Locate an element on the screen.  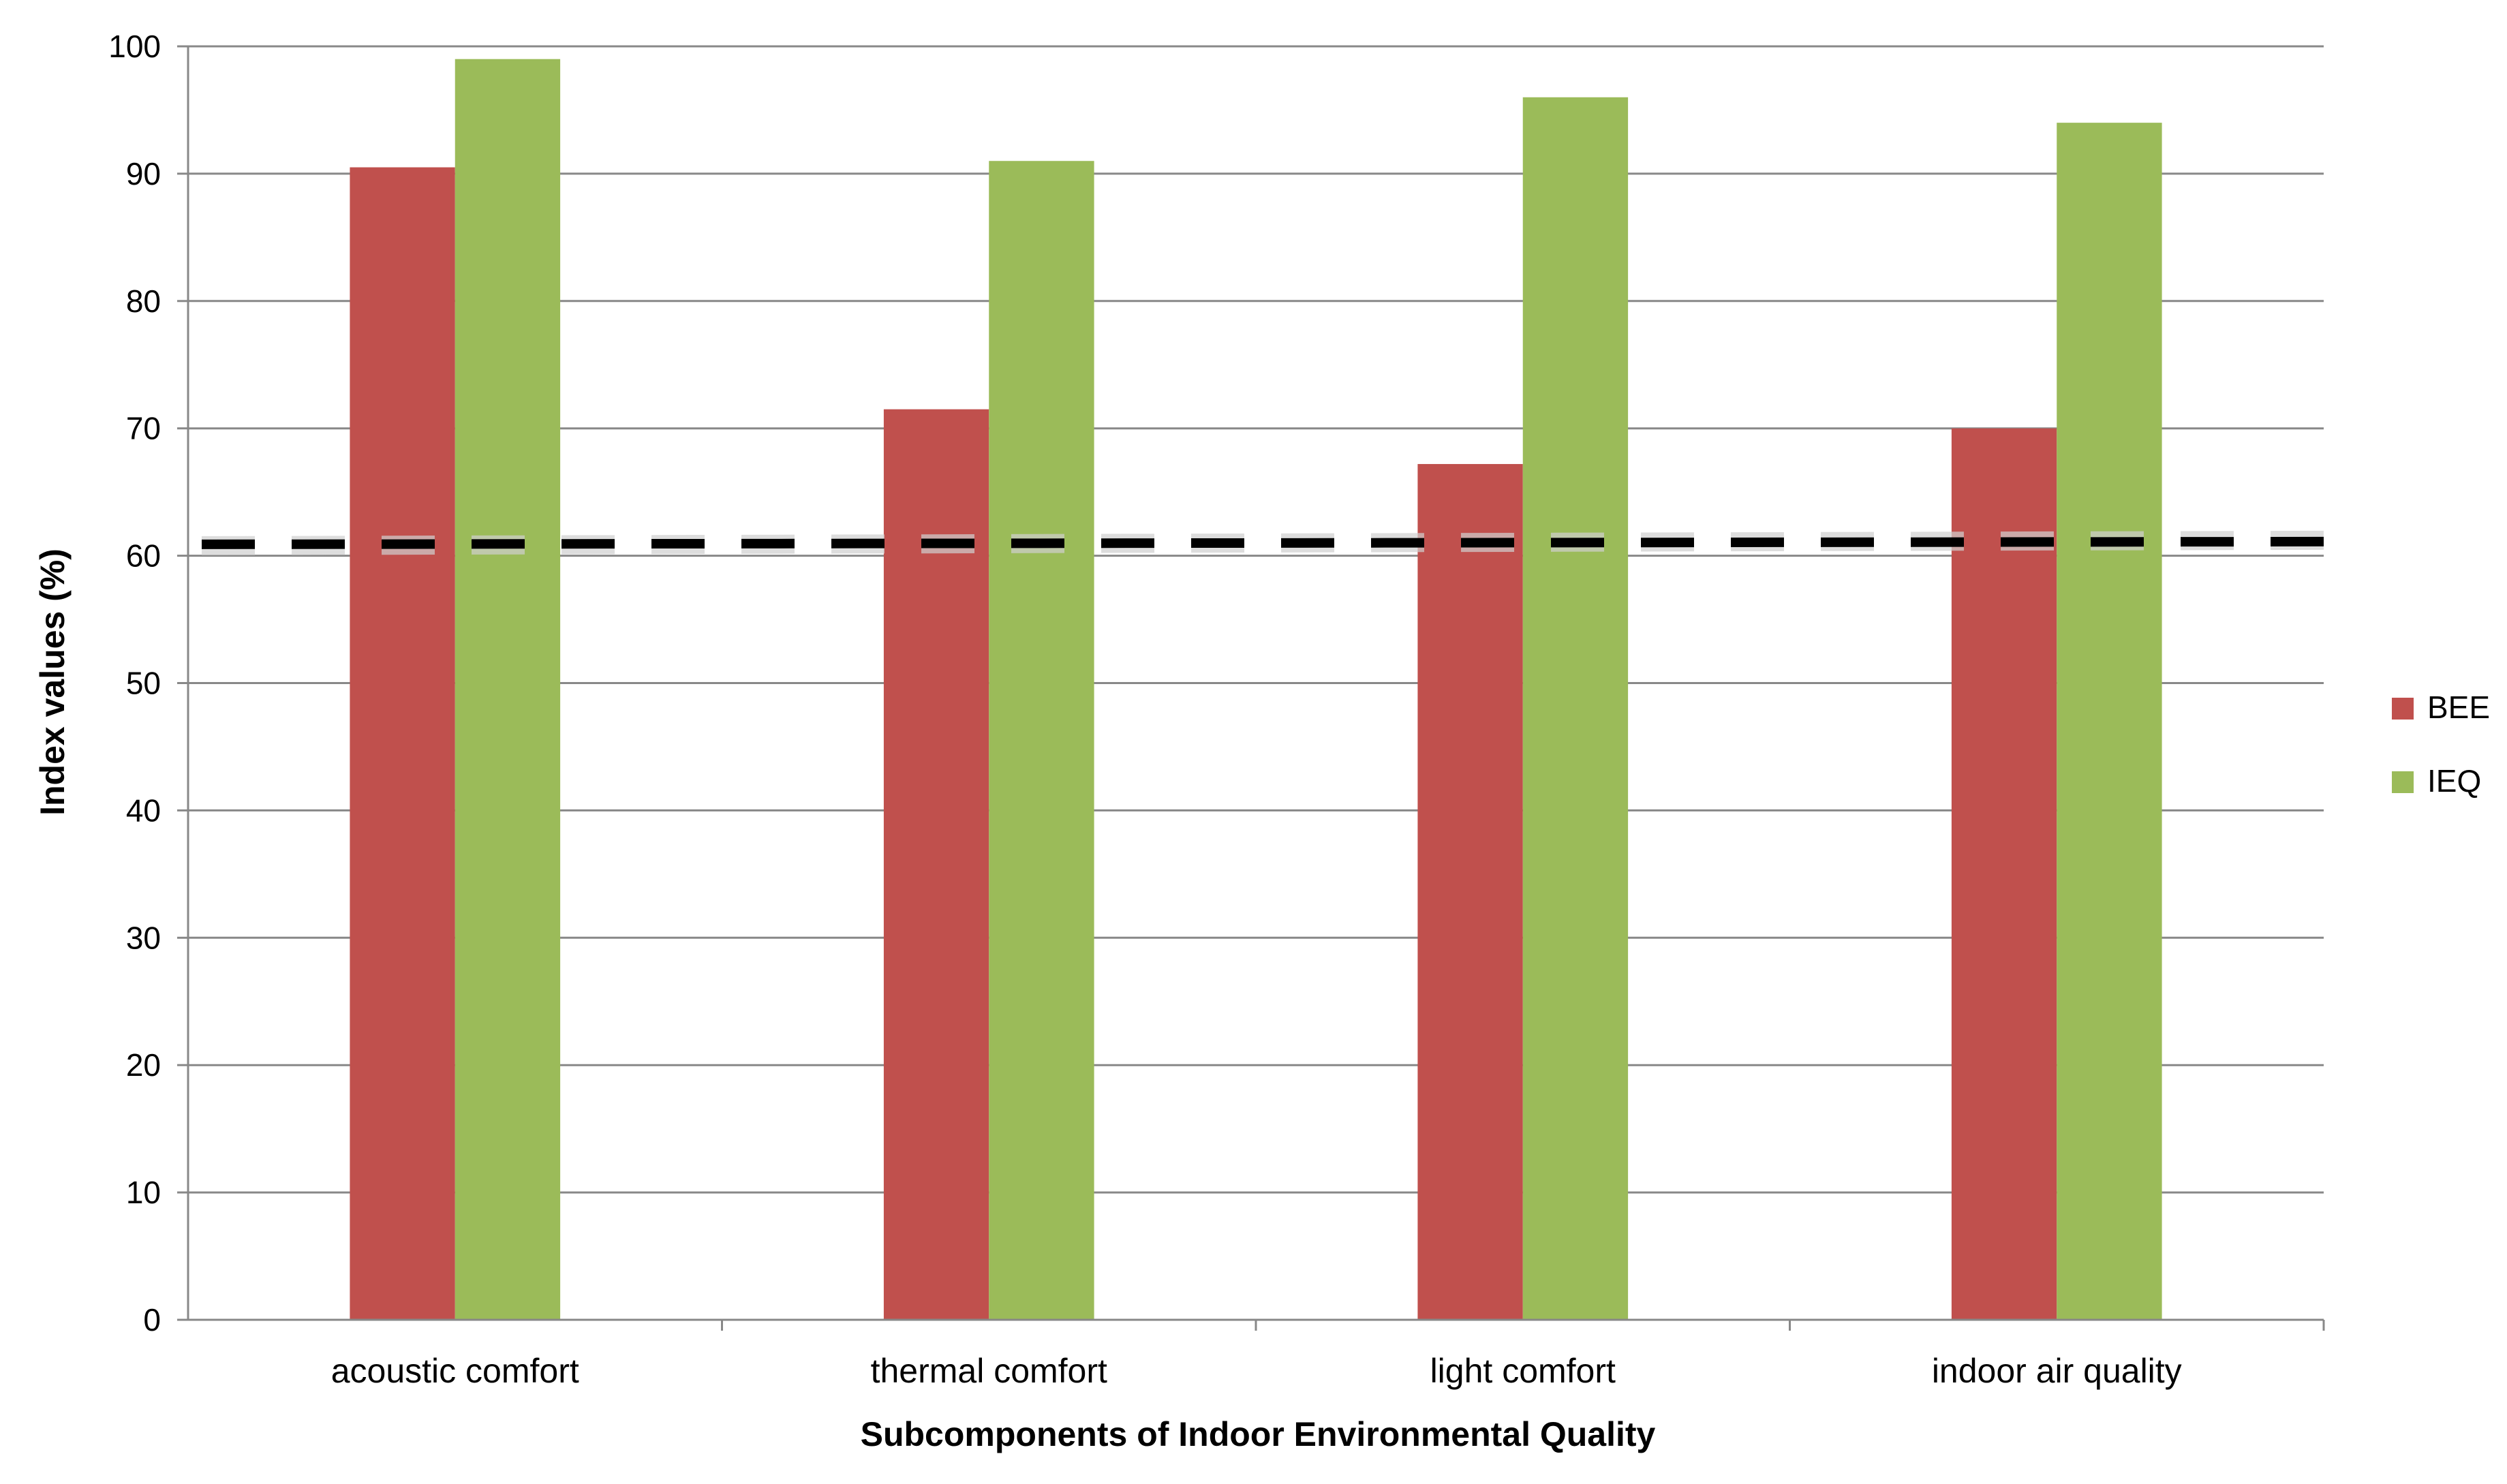
legend-label-bee: BEE is located at coordinates (2458, 707).